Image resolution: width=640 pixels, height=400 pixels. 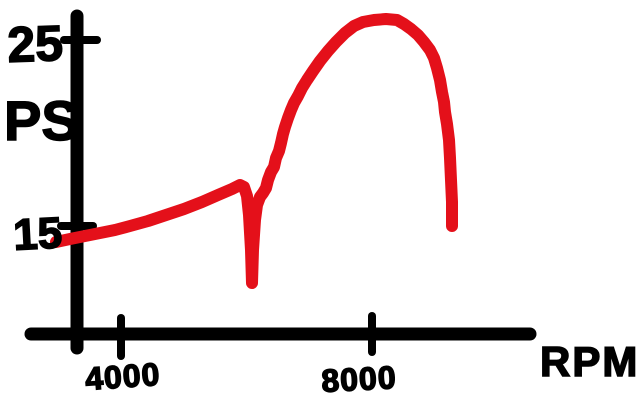 What do you see at coordinates (280, 336) in the screenshot?
I see `x-axis` at bounding box center [280, 336].